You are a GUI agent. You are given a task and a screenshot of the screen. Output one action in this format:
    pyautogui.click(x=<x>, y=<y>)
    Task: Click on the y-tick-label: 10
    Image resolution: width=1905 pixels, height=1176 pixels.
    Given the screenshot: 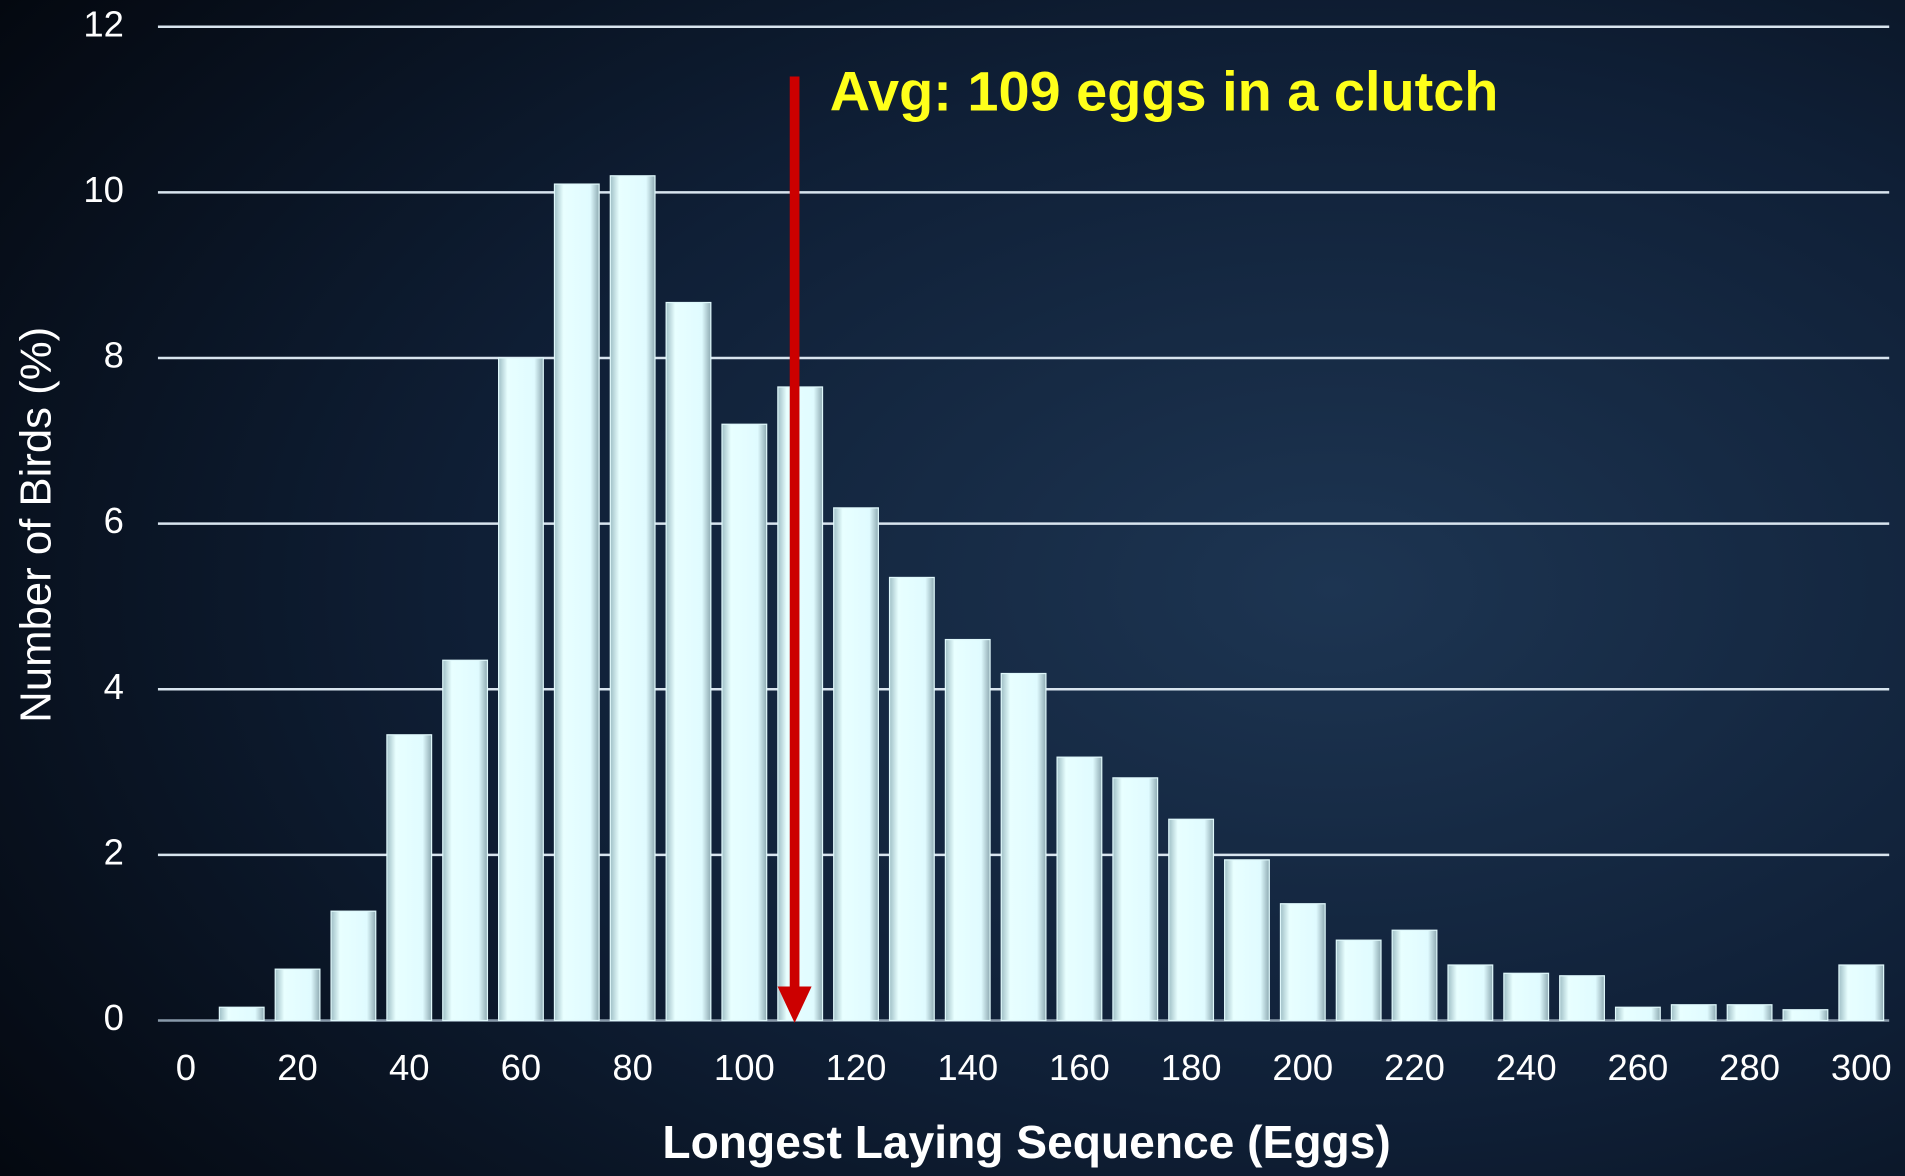 What is the action you would take?
    pyautogui.click(x=103, y=189)
    